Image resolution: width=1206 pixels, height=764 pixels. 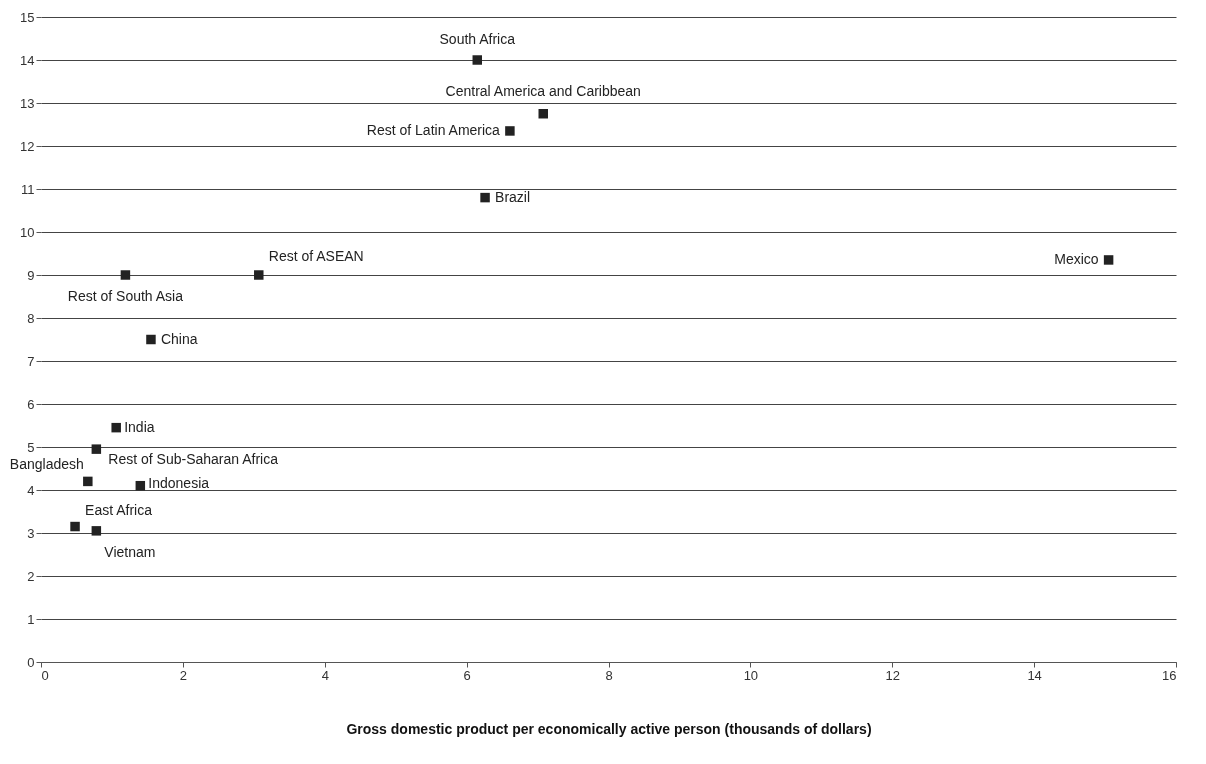 I want to click on y-tick-label: 0, so click(x=31, y=662).